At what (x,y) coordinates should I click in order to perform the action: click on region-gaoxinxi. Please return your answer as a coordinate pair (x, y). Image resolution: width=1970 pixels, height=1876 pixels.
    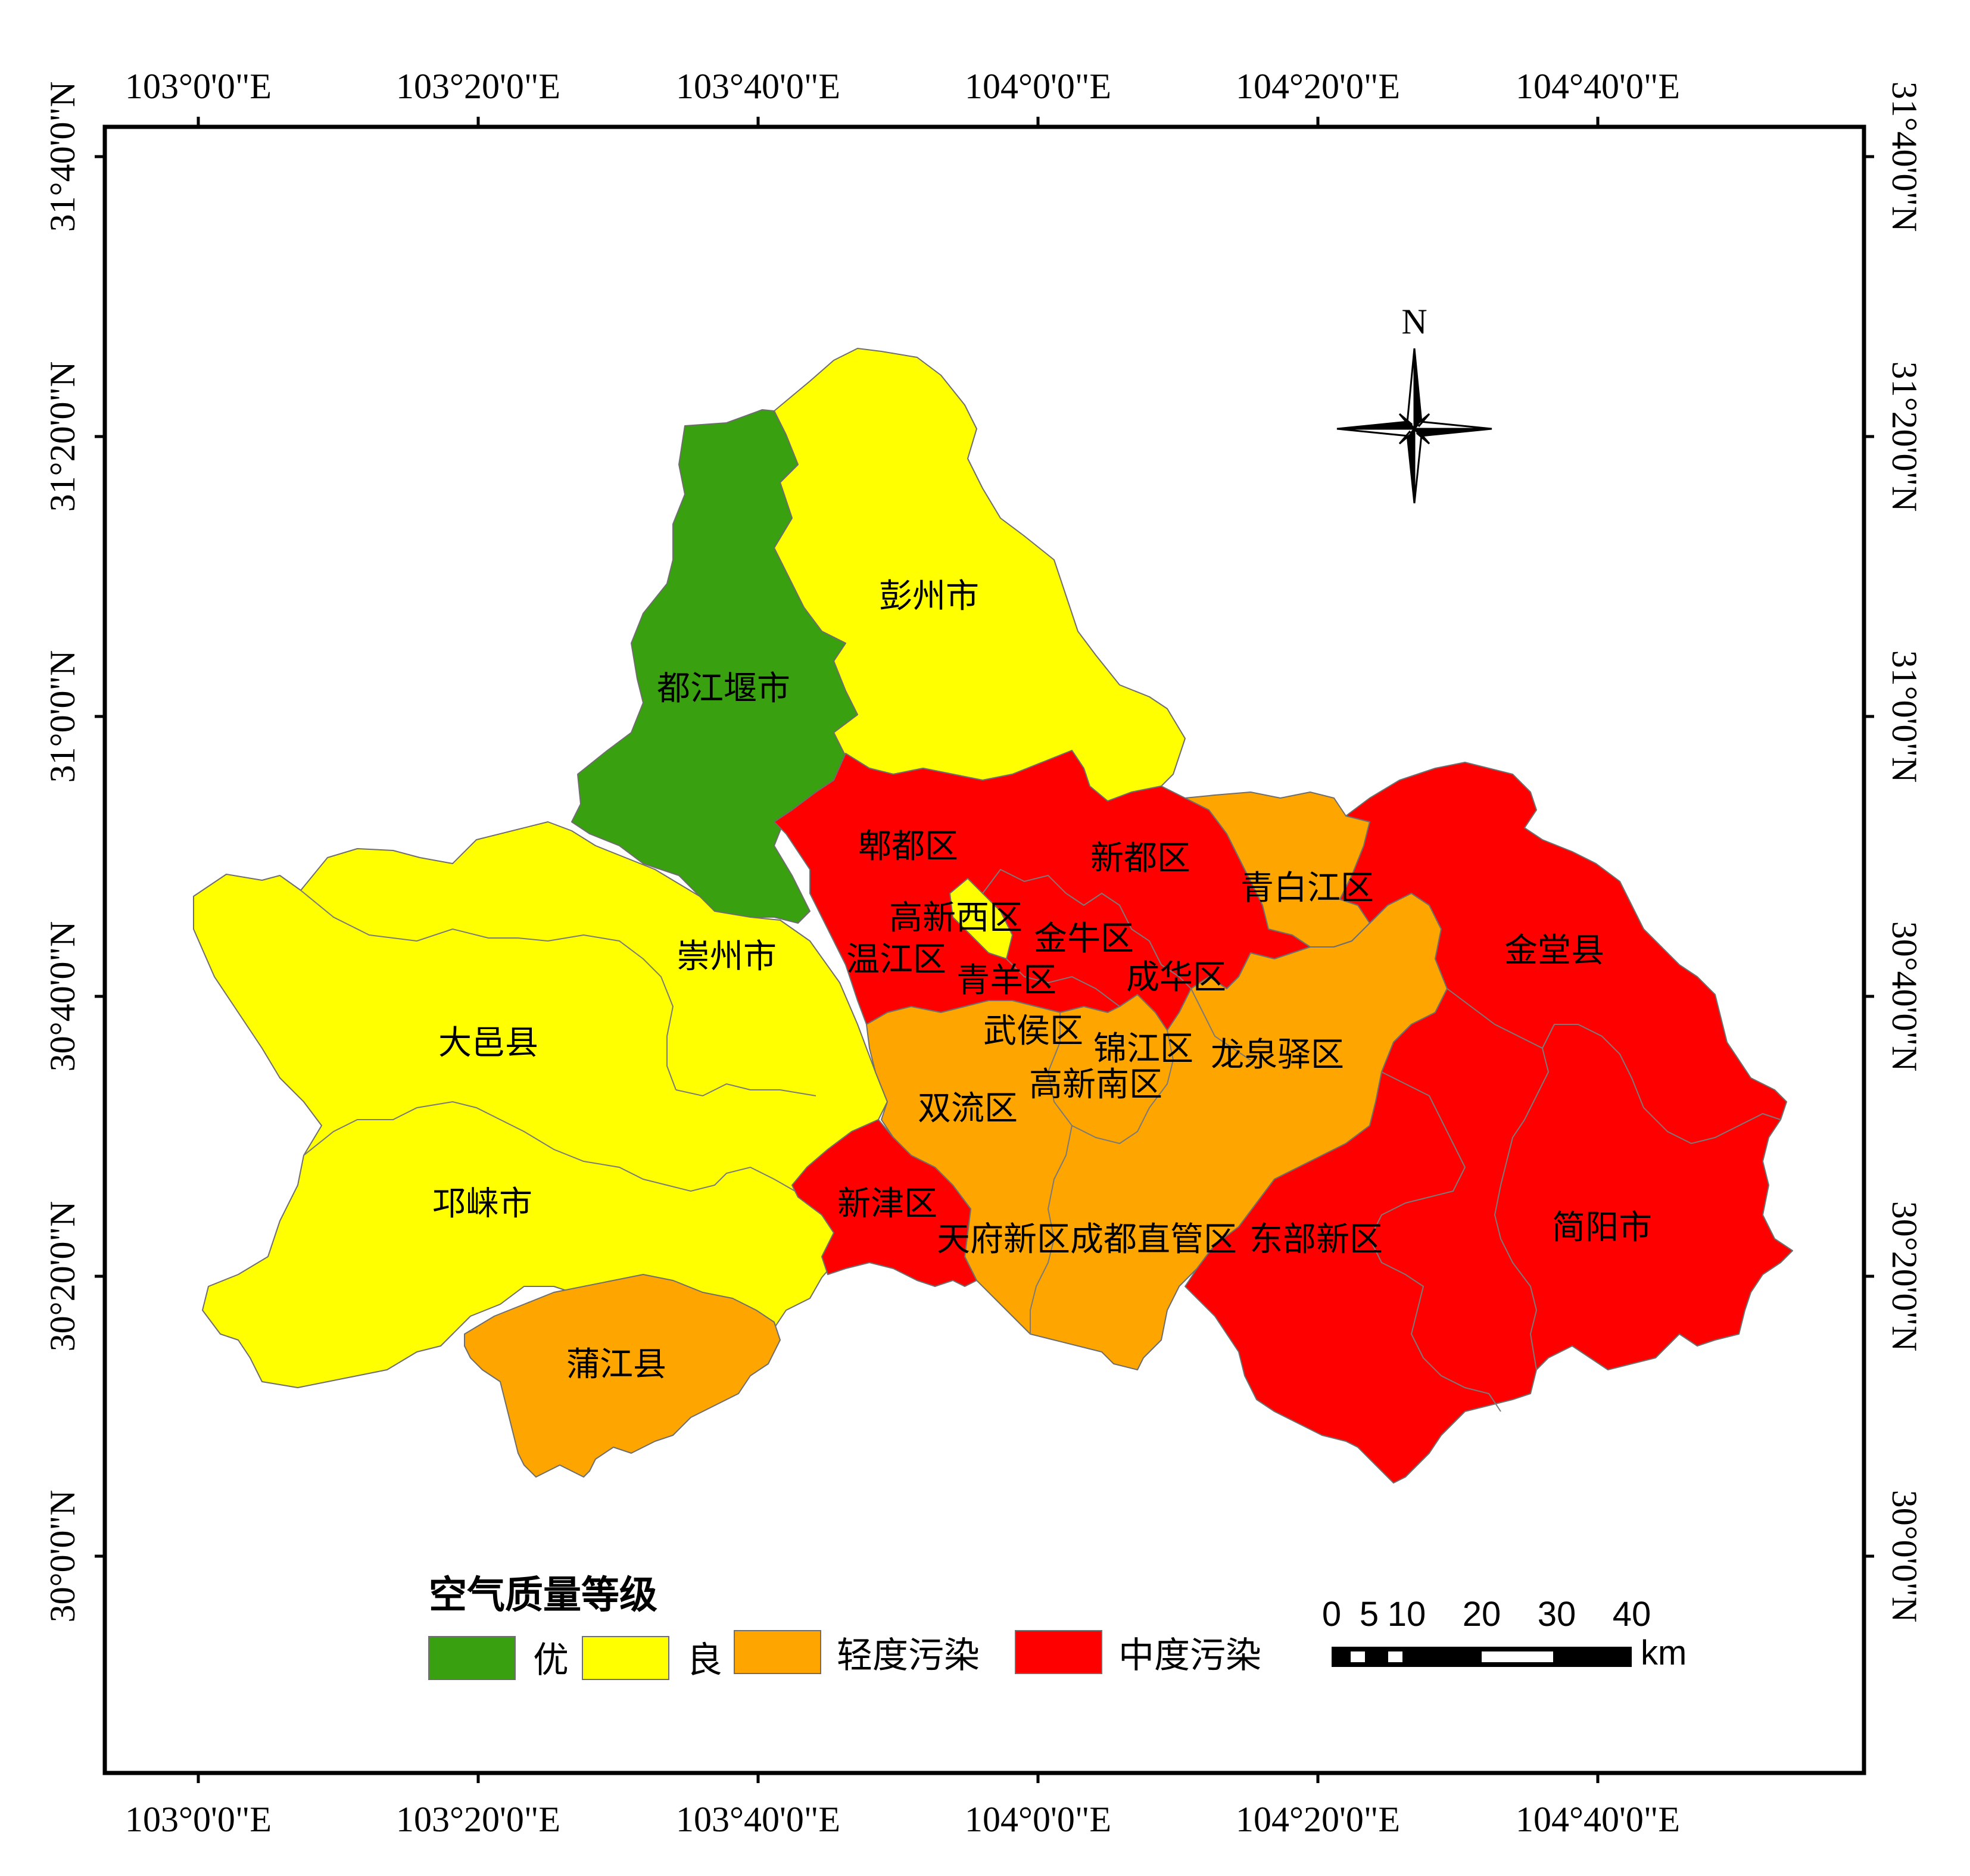
    Looking at the image, I should click on (981, 918).